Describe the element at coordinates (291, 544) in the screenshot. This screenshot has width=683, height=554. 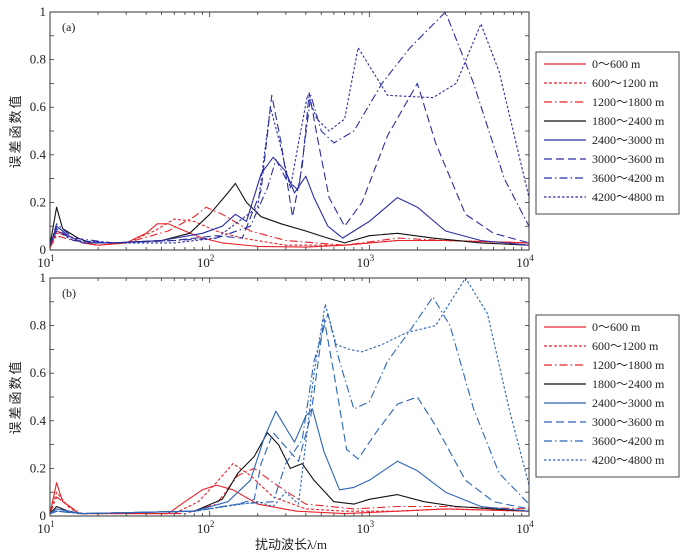
I see `x-axis-title: 扰动波长λ/m` at that location.